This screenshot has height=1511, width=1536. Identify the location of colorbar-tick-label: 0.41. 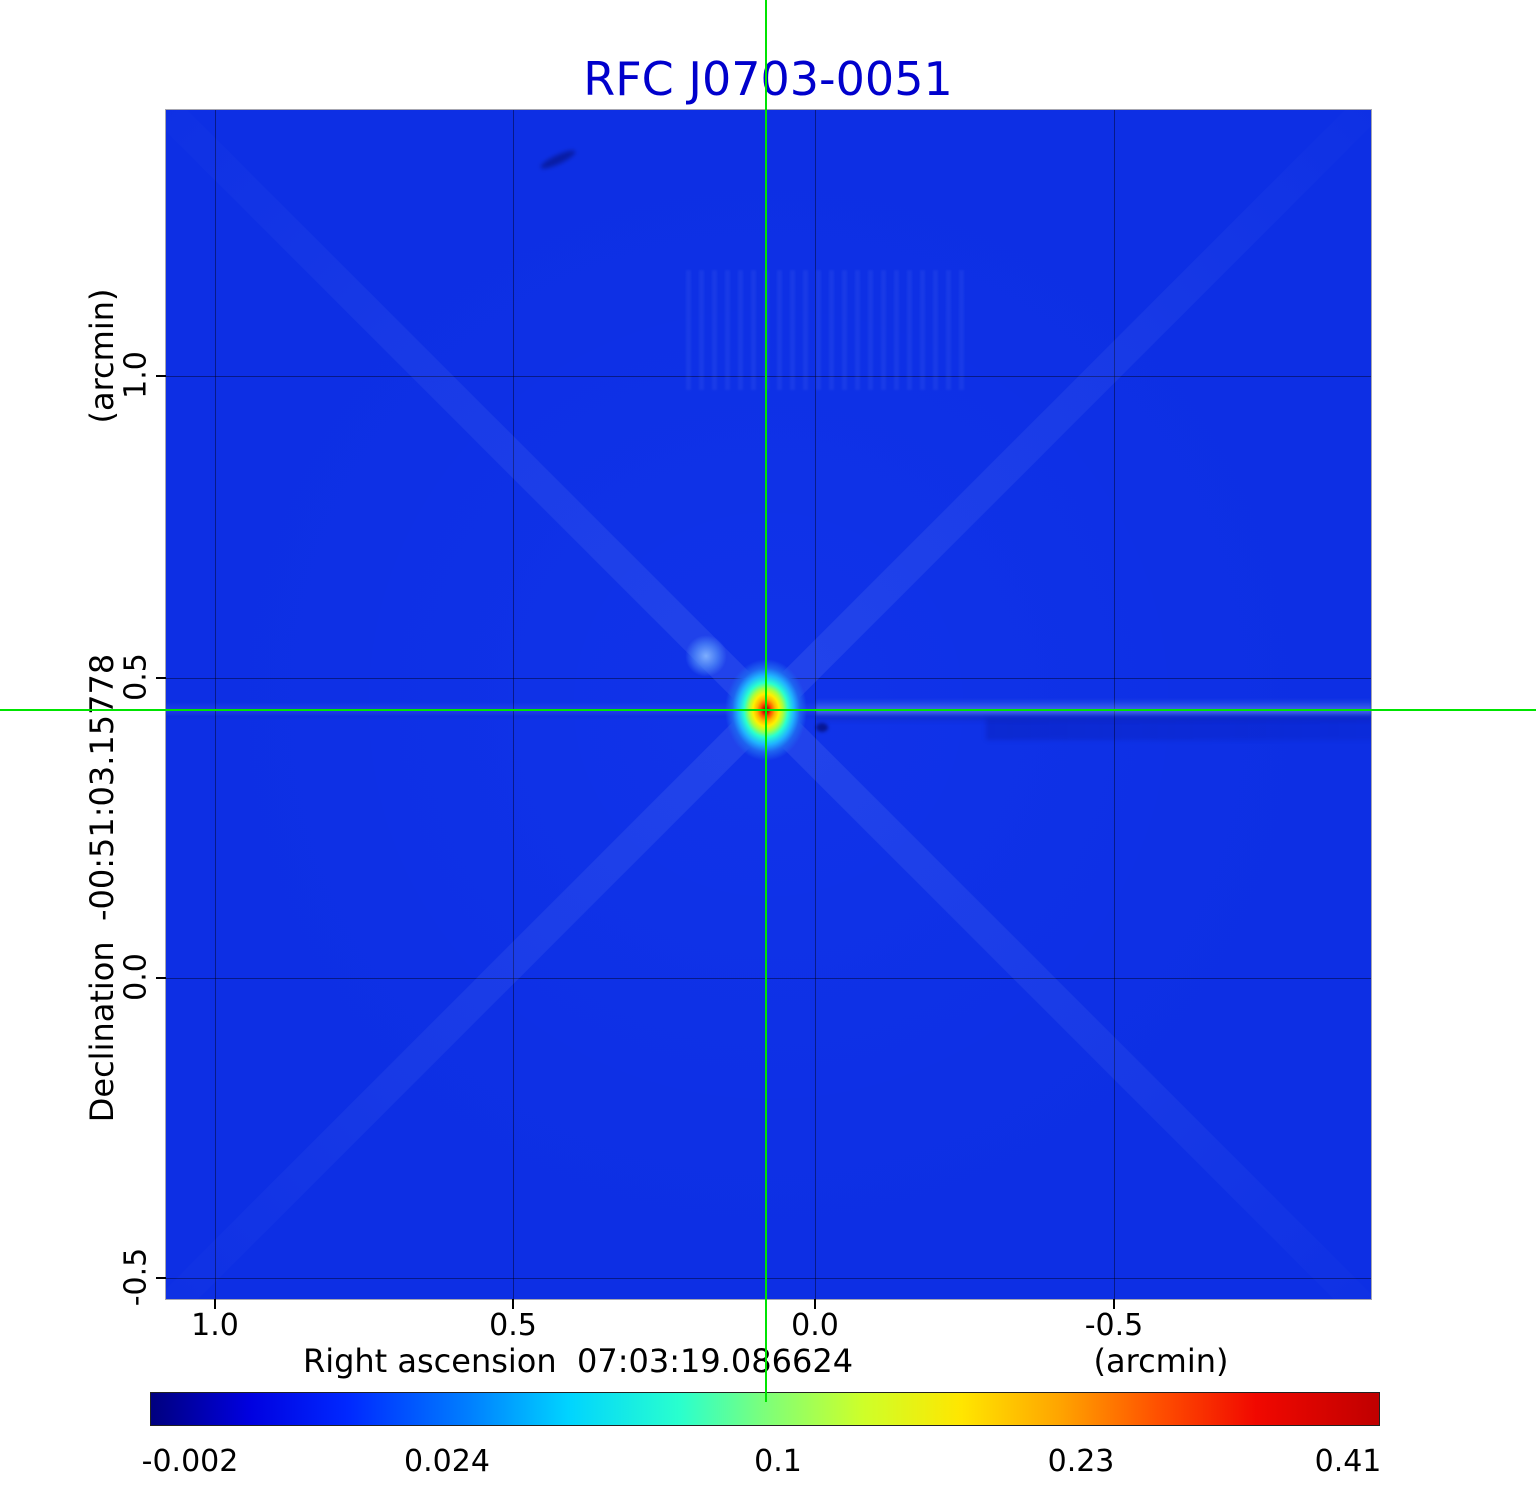
(1348, 1461).